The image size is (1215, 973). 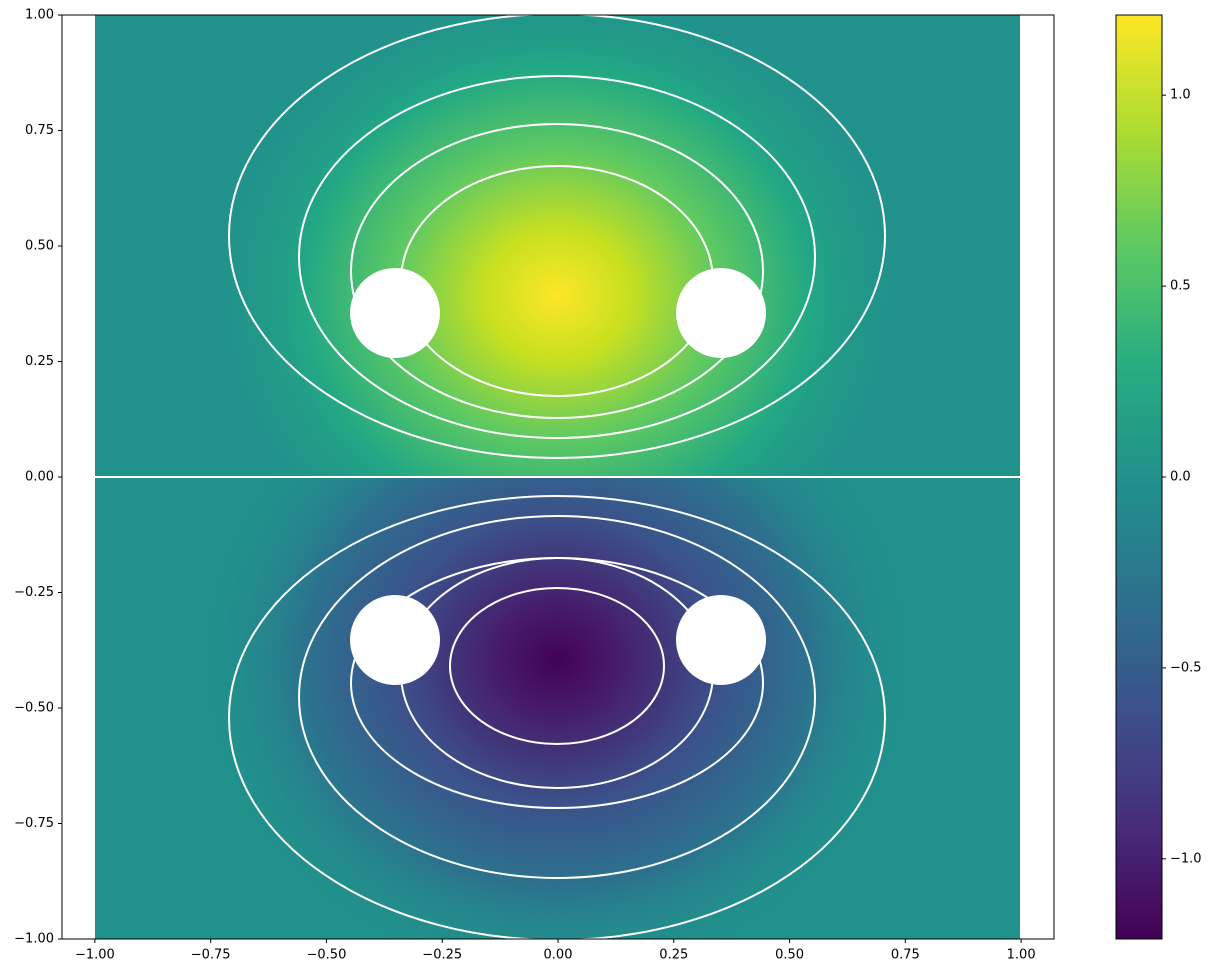 I want to click on y-tick-label: −1.00, so click(x=34, y=939).